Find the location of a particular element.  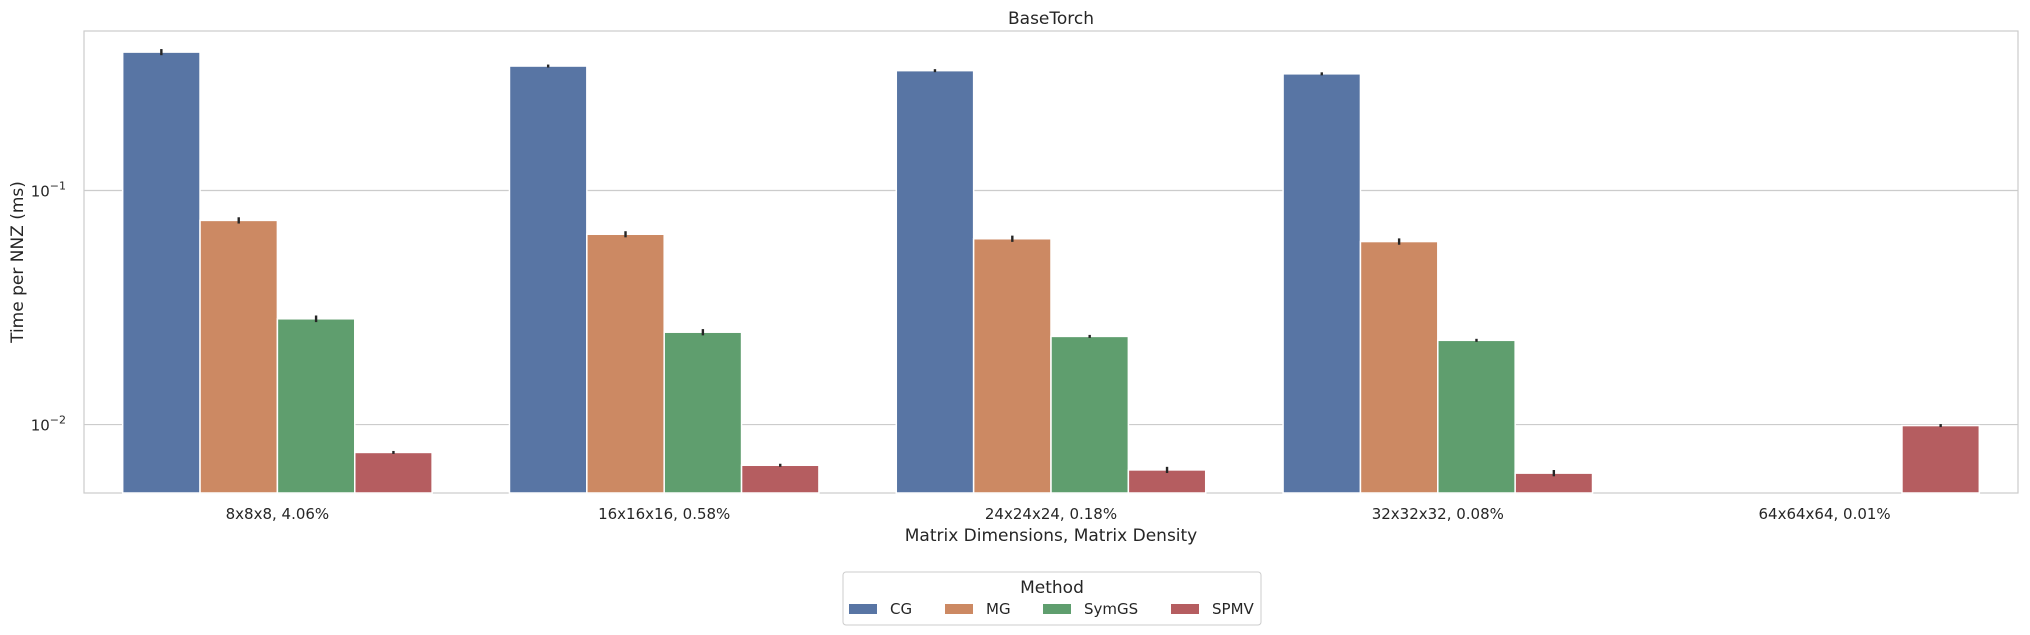

legend-title: Method is located at coordinates (1052, 588).